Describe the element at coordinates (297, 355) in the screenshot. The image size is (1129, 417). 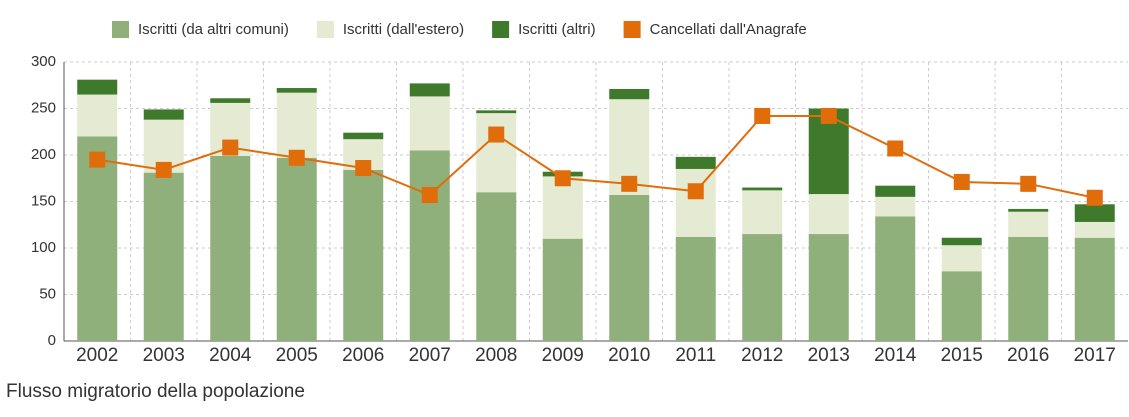
I see `x-tick-label: 2005` at that location.